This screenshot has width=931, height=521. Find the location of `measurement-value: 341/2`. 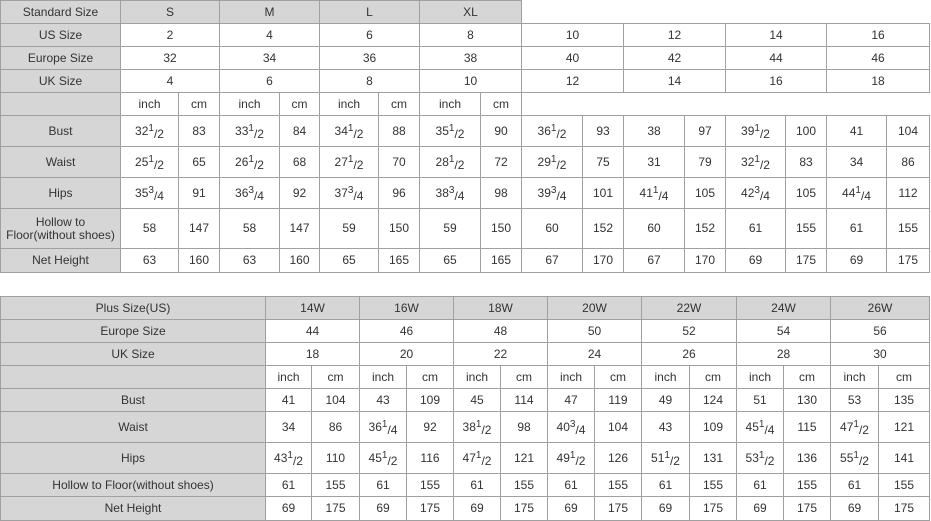

measurement-value: 341/2 is located at coordinates (349, 131).